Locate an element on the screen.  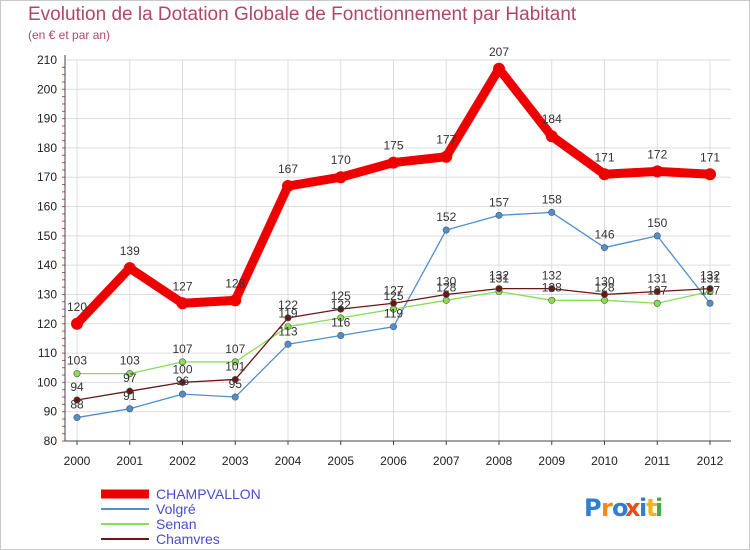
y-tick-label: 200 is located at coordinates (47, 89).